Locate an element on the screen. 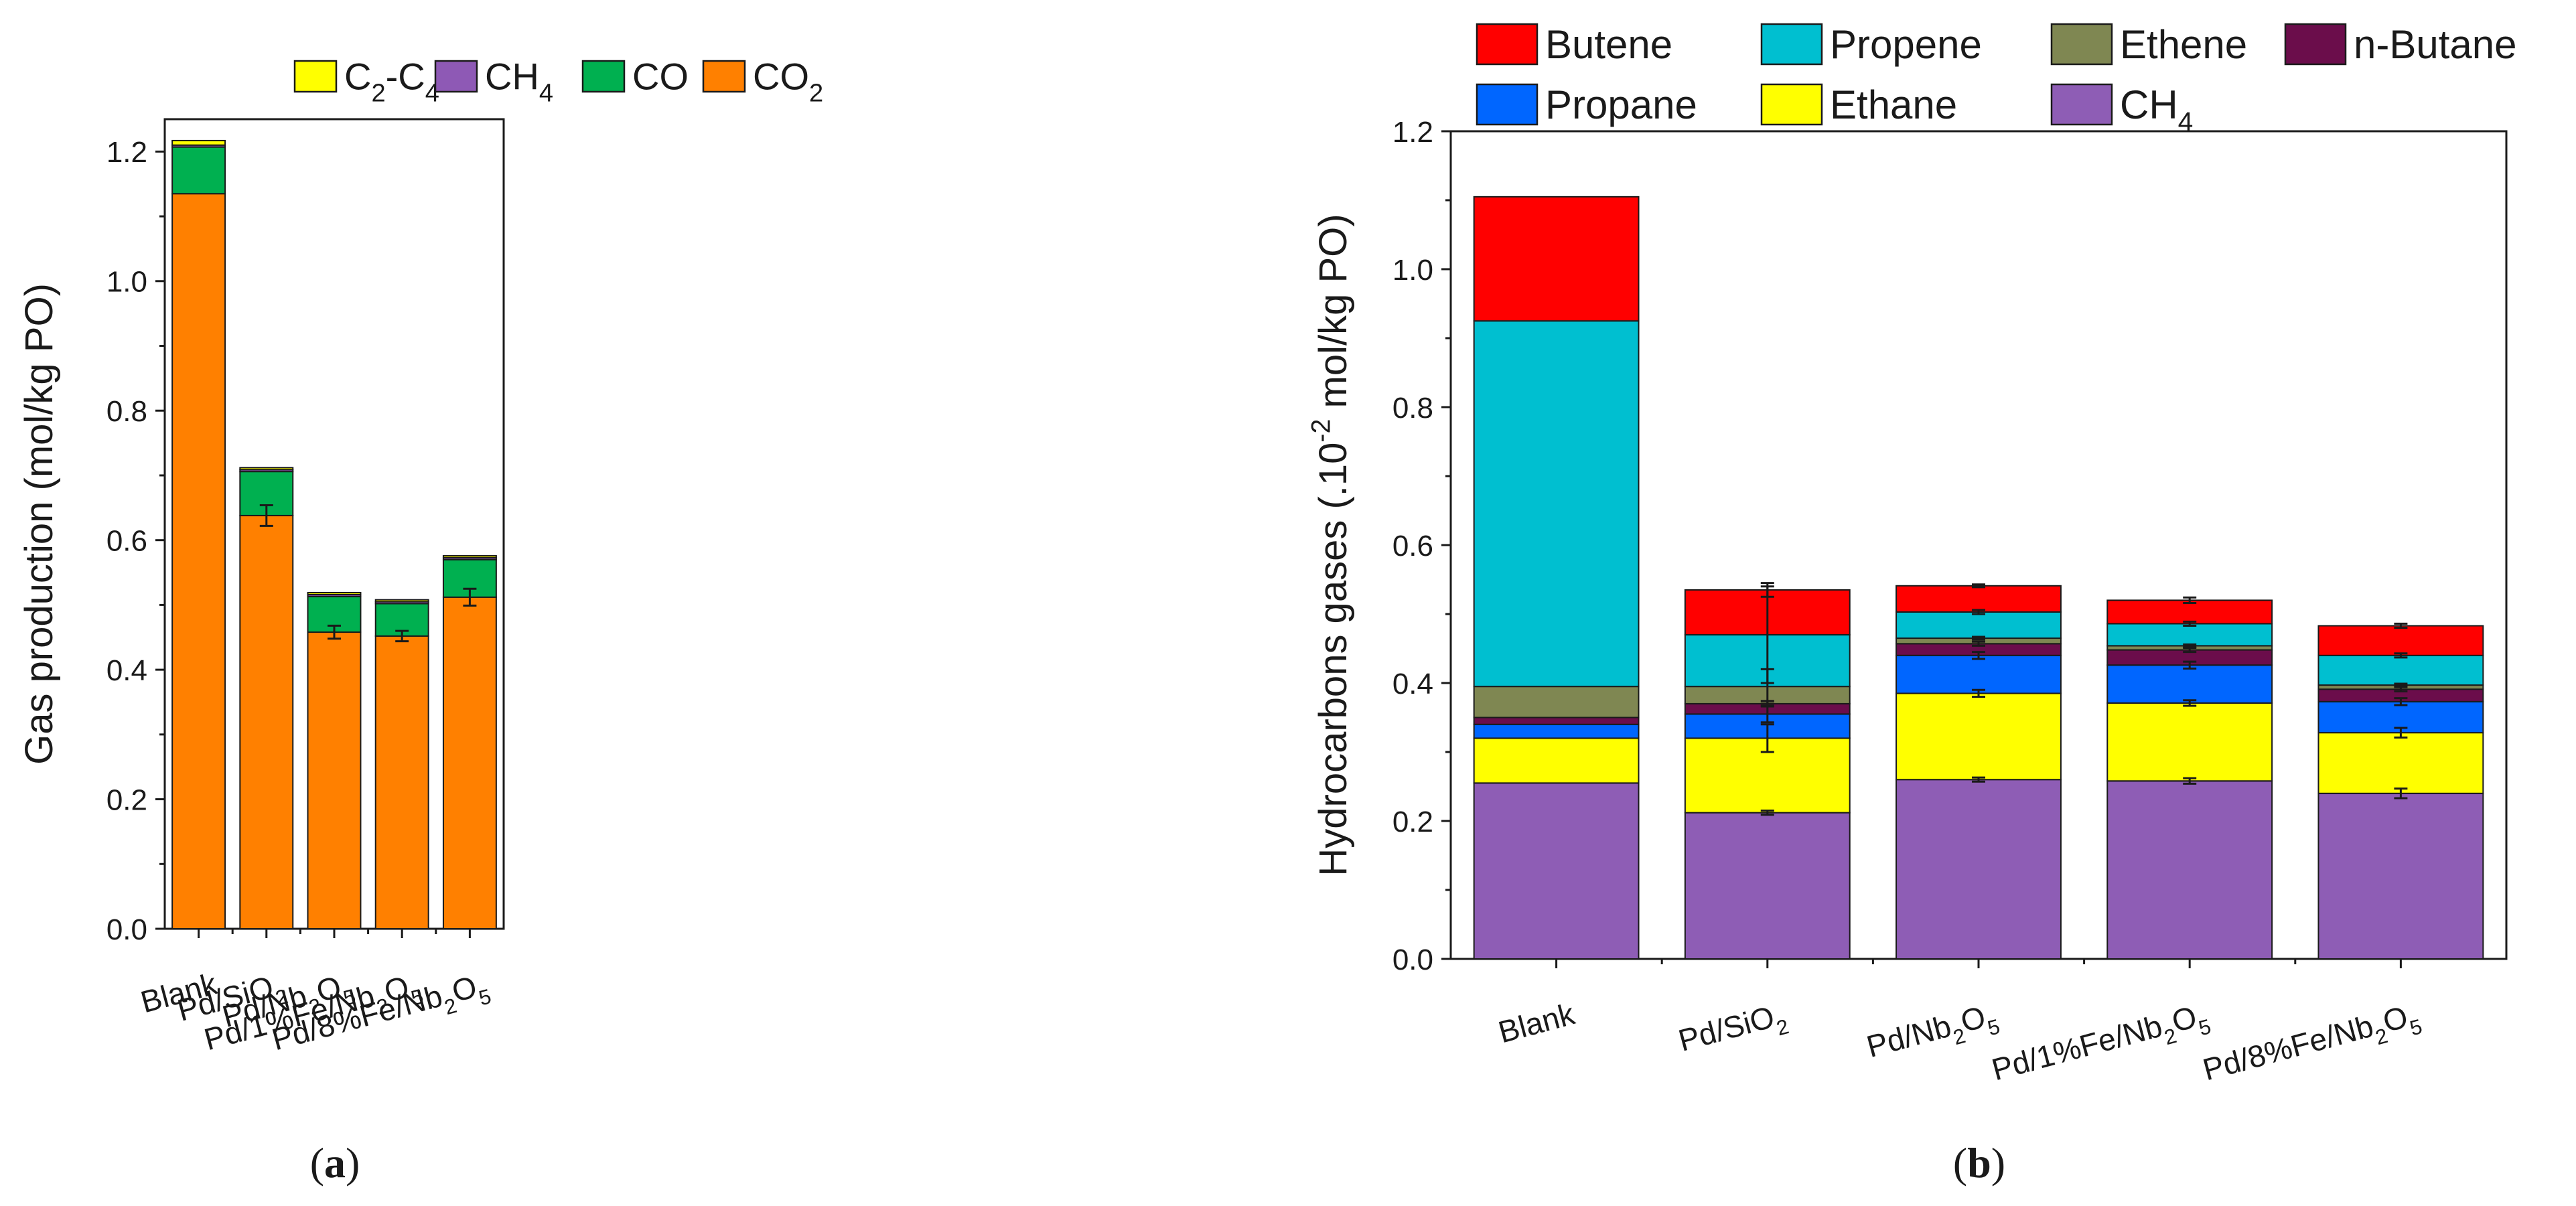 Image resolution: width=2576 pixels, height=1206 pixels. legend-item-butene: Butene is located at coordinates (1574, 44).